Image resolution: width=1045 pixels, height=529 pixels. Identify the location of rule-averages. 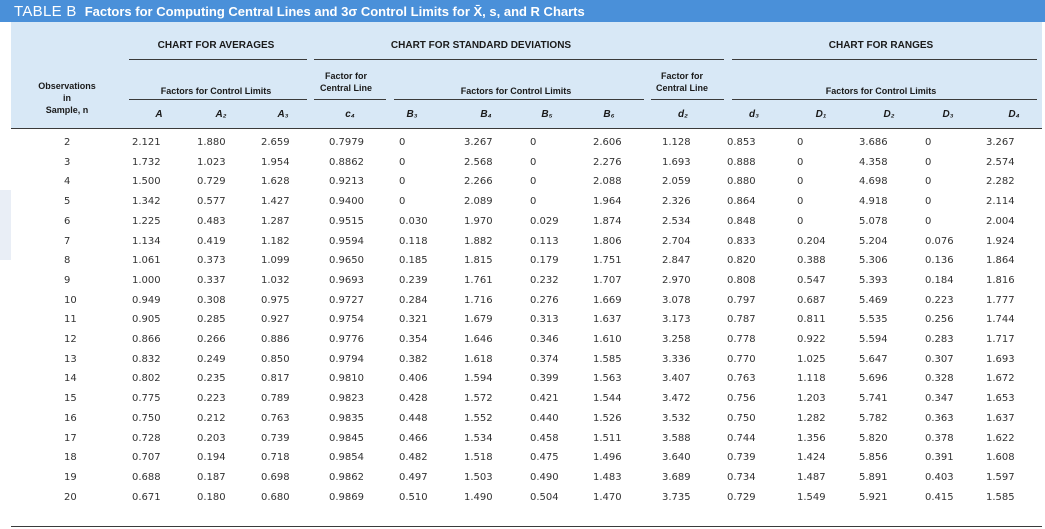
(218, 59).